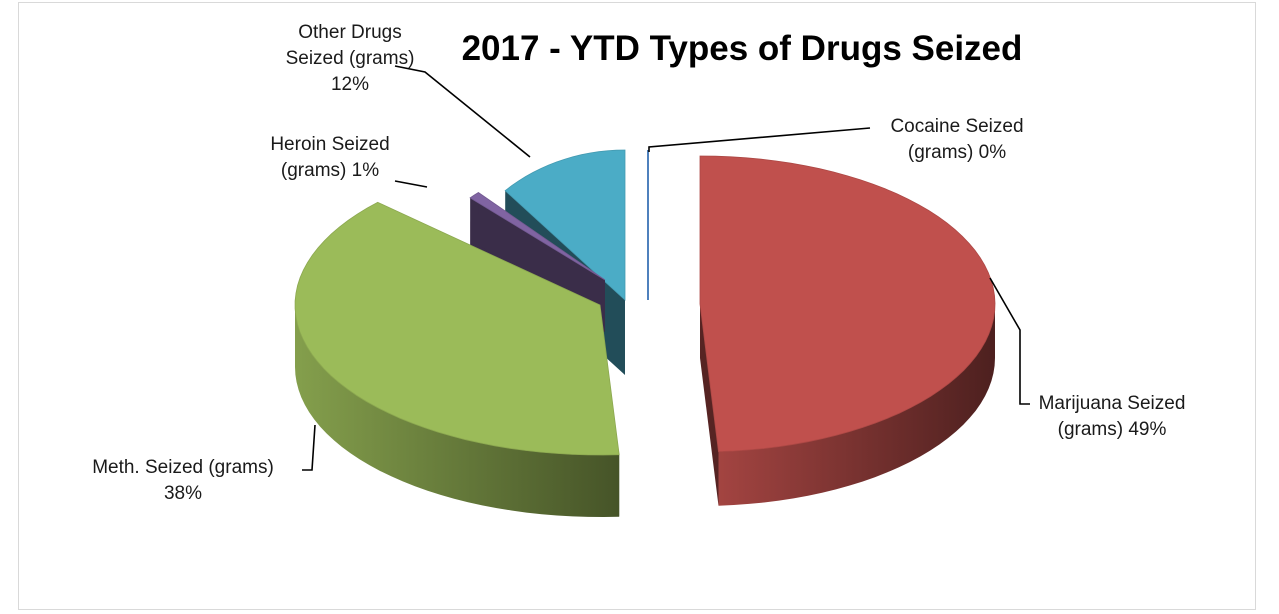  What do you see at coordinates (457, 359) in the screenshot?
I see `pie-slice-meth` at bounding box center [457, 359].